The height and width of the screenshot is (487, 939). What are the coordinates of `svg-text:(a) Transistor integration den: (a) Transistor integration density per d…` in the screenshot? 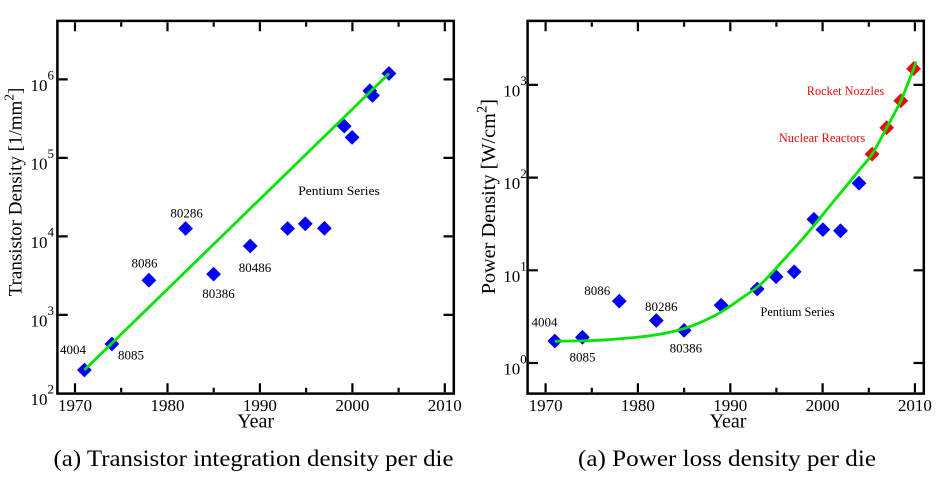 It's located at (254, 459).